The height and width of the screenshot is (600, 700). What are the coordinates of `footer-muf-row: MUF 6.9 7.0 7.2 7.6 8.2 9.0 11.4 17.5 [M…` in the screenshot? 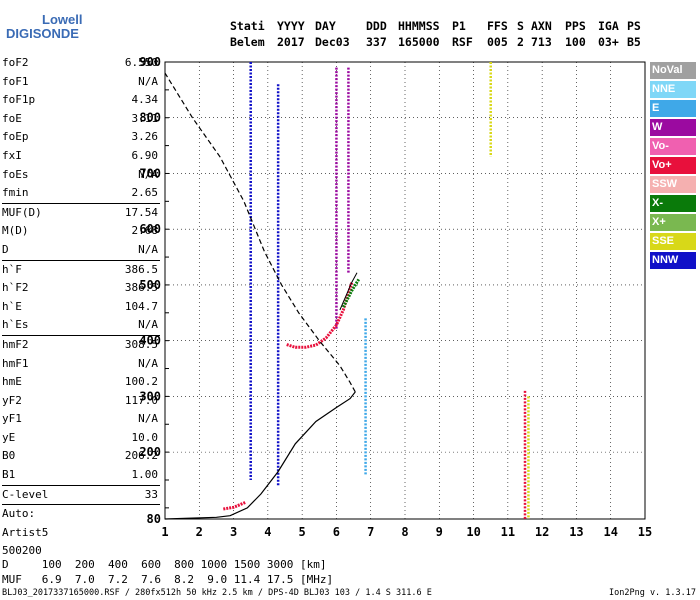 It's located at (168, 579).